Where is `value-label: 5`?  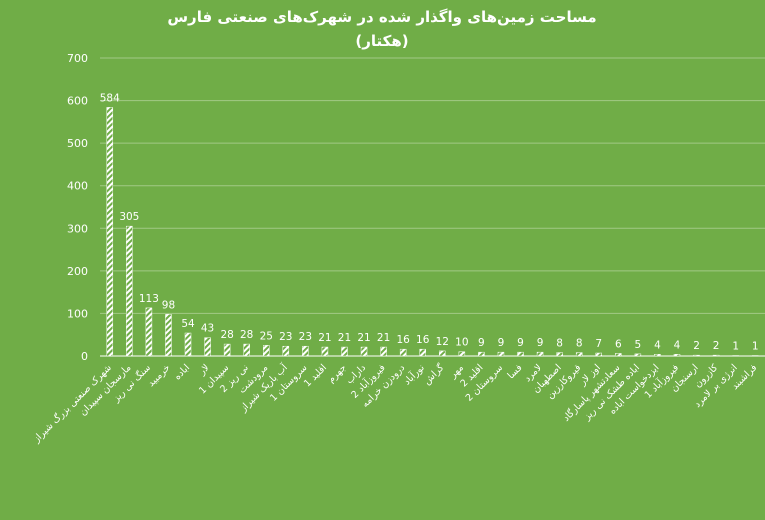 value-label: 5 is located at coordinates (638, 345).